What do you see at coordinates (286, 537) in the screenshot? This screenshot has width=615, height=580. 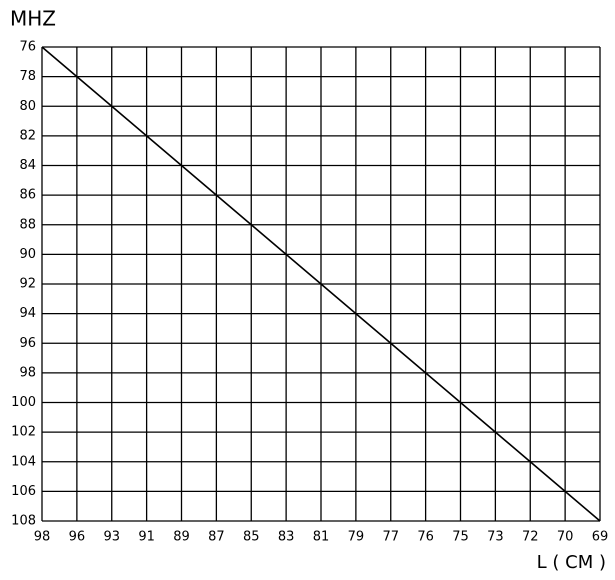 I see `x-tick-label: 83` at bounding box center [286, 537].